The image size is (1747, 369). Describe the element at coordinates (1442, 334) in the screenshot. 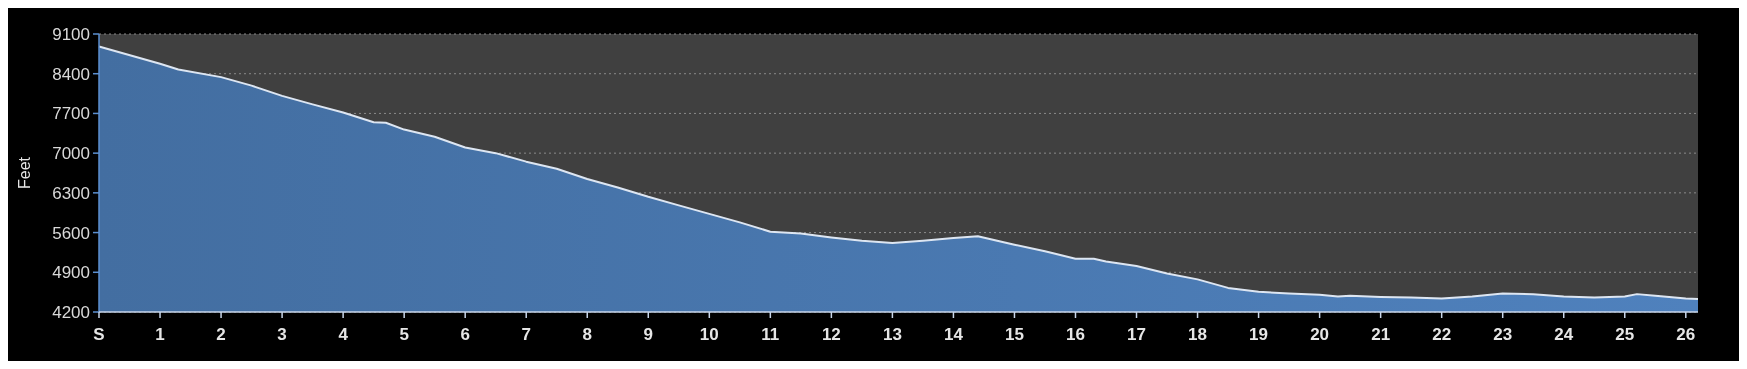

I see `x-tick-label: 22` at that location.